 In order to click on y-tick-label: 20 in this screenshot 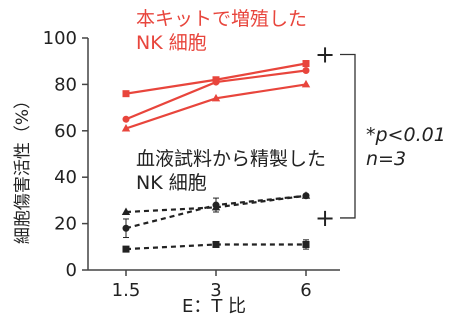, I will do `click(65, 224)`.